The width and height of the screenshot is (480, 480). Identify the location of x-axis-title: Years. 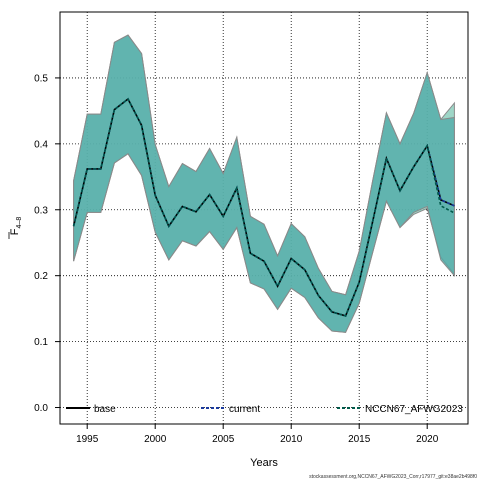
(264, 463).